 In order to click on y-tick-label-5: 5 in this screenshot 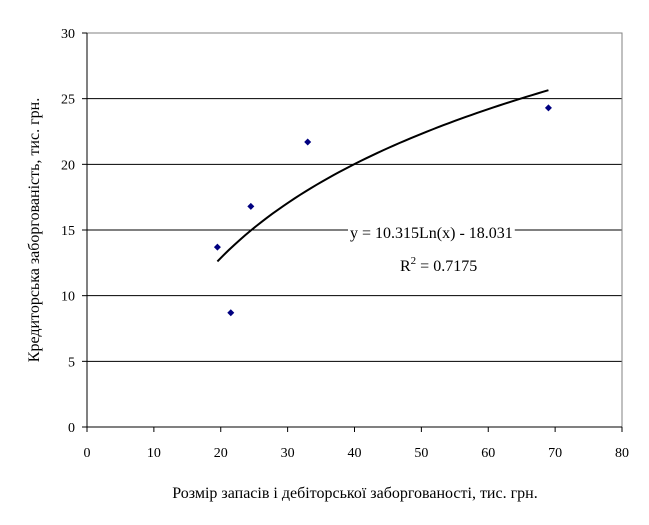, I will do `click(71, 362)`.